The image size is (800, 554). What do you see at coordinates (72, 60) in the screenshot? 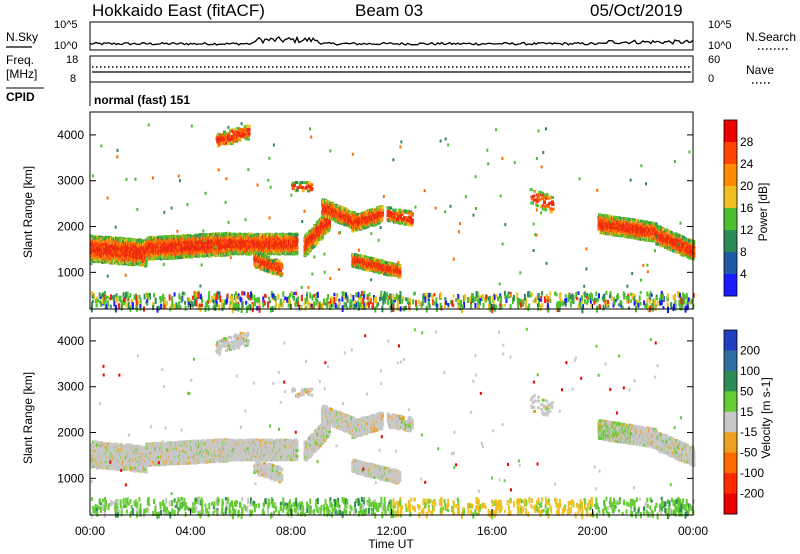
I see `freq-tick-top: 18` at bounding box center [72, 60].